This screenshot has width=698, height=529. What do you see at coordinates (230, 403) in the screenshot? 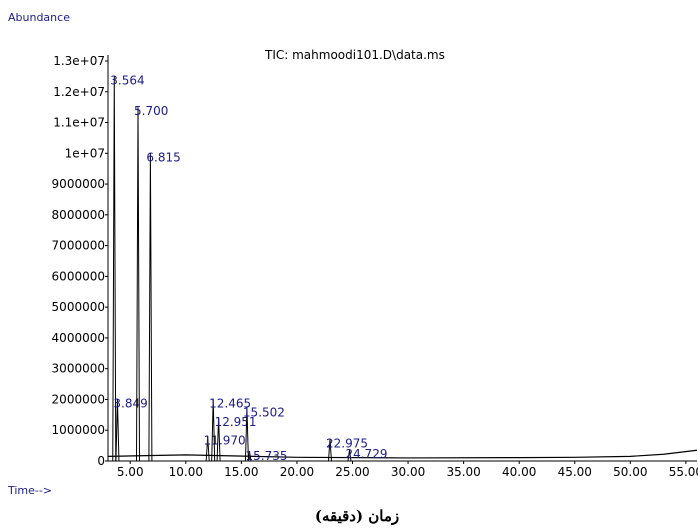
I see `peak-label: 12.465` at bounding box center [230, 403].